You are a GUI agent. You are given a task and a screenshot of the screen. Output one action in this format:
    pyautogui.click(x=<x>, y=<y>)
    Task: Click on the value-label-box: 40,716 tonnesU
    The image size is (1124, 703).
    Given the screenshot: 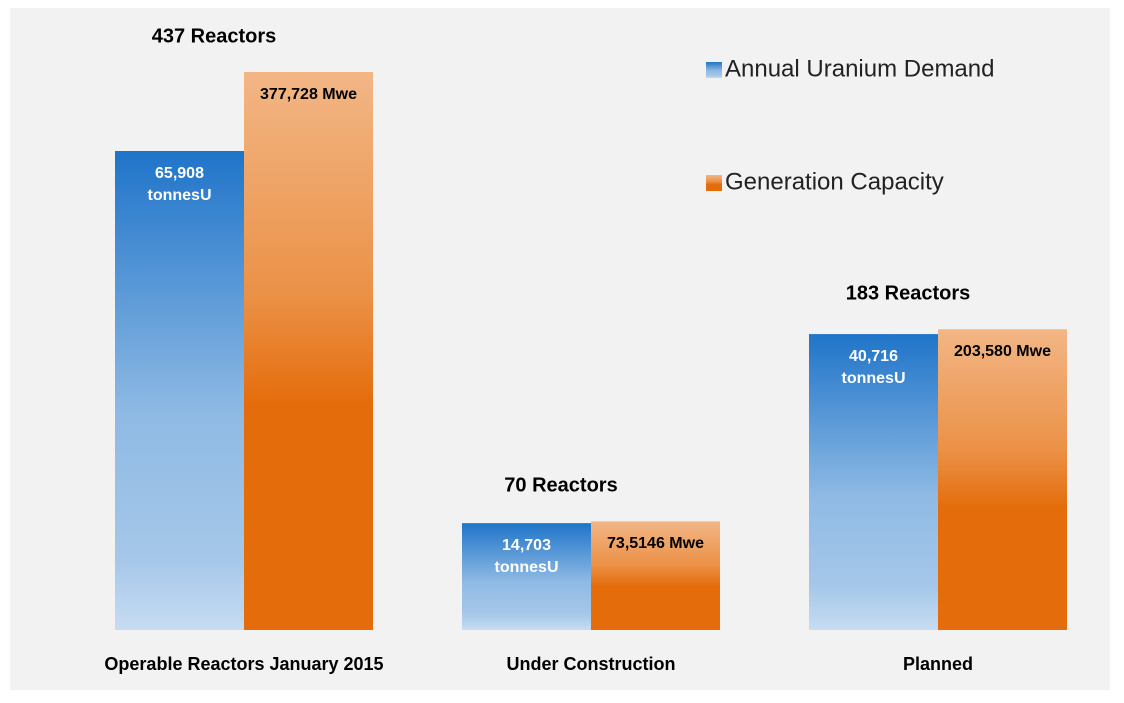 What is the action you would take?
    pyautogui.click(x=873, y=368)
    